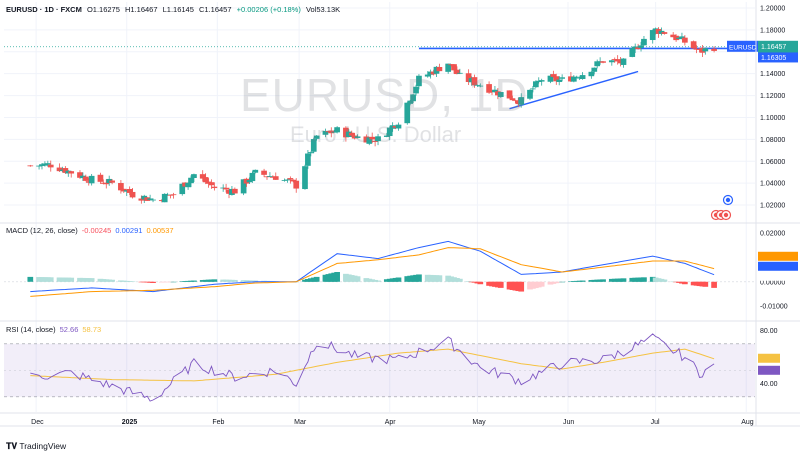 The width and height of the screenshot is (800, 457). I want to click on tradingview-logo: 𝐓𝐕 TradingView, so click(36, 446).